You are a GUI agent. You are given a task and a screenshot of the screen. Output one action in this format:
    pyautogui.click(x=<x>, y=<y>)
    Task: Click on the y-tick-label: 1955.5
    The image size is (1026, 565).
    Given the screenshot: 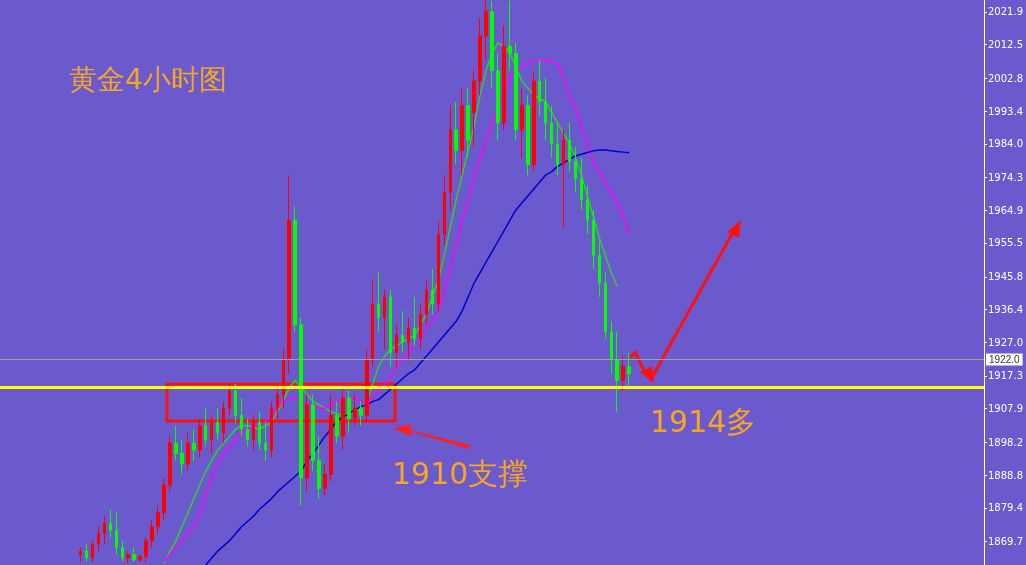 What is the action you would take?
    pyautogui.click(x=1006, y=243)
    